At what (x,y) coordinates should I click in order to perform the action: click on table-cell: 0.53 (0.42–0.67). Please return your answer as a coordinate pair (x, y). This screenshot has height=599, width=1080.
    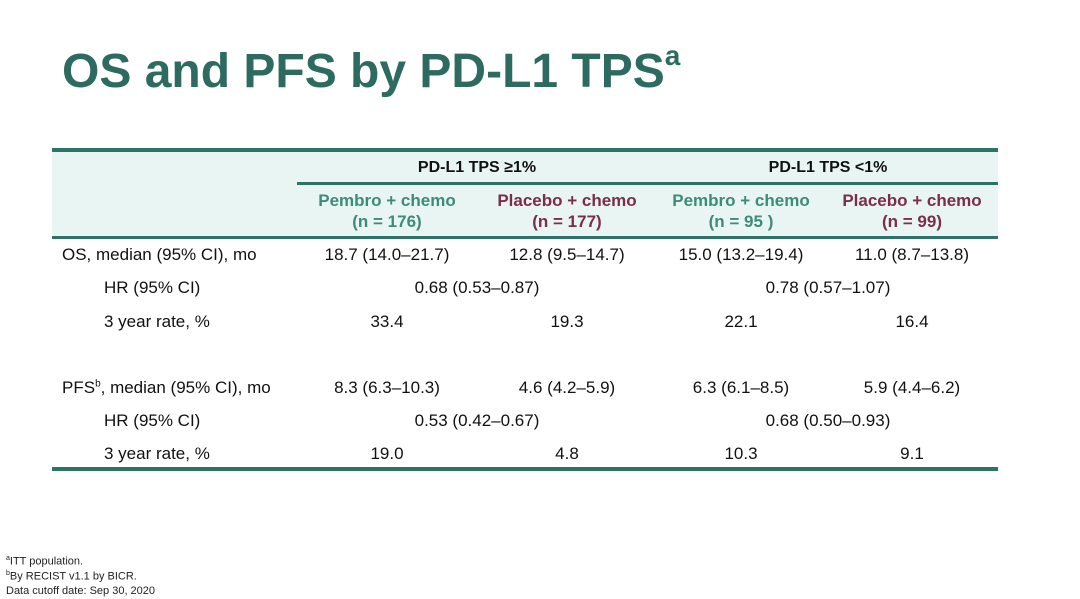
    Looking at the image, I should click on (477, 420).